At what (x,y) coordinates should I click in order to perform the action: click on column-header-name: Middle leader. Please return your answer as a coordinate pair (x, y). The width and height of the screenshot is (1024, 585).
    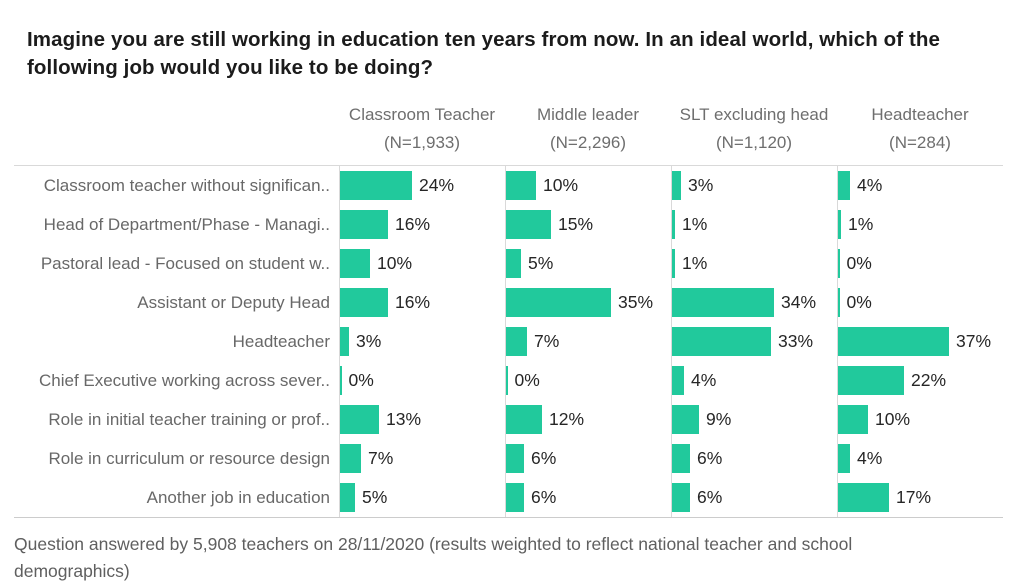
    Looking at the image, I should click on (588, 114).